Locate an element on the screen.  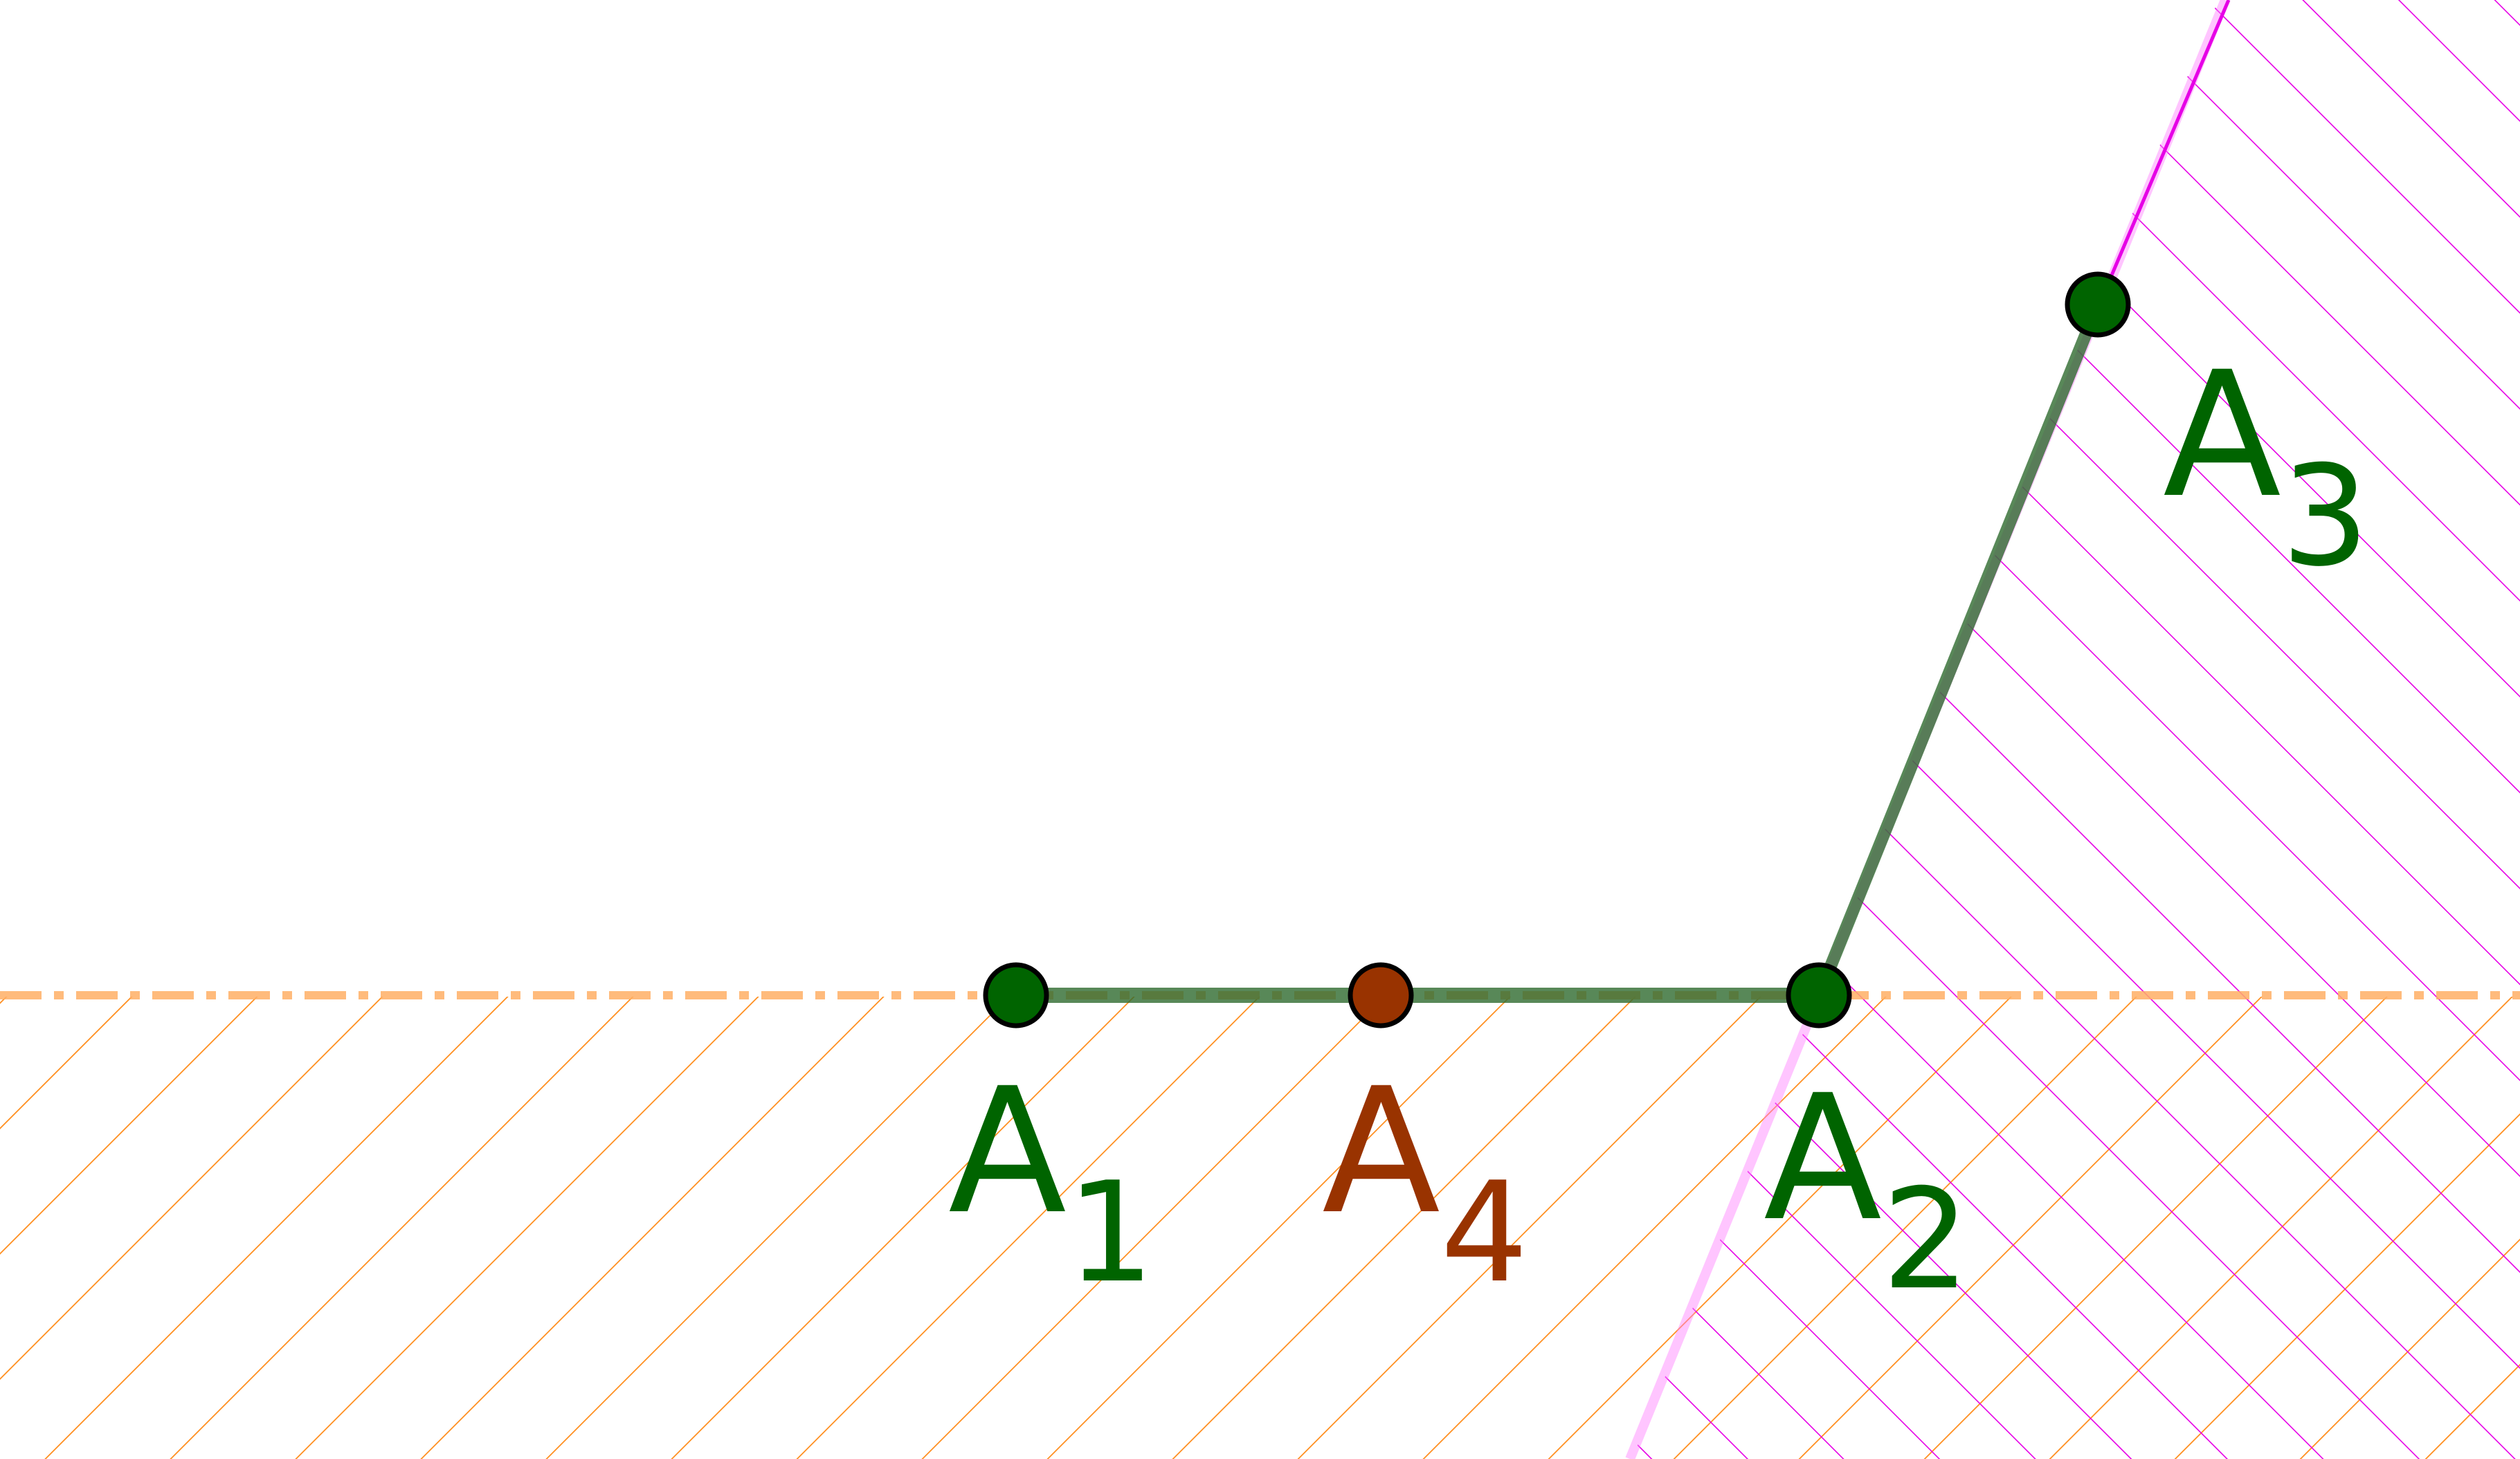
label-a2: A2 is located at coordinates (1867, 1189).